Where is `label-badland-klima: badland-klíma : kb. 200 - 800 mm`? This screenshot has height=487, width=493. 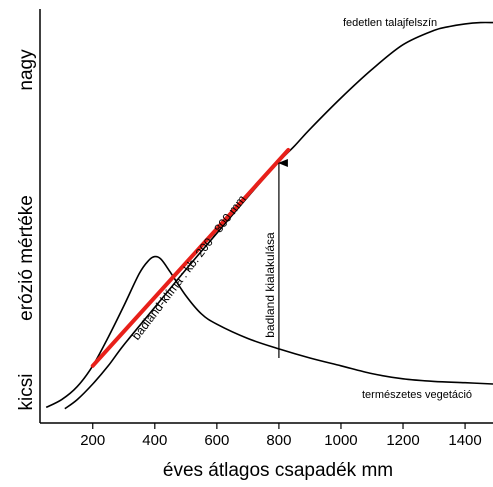 label-badland-klima: badland-klíma : kb. 200 - 800 mm is located at coordinates (189, 267).